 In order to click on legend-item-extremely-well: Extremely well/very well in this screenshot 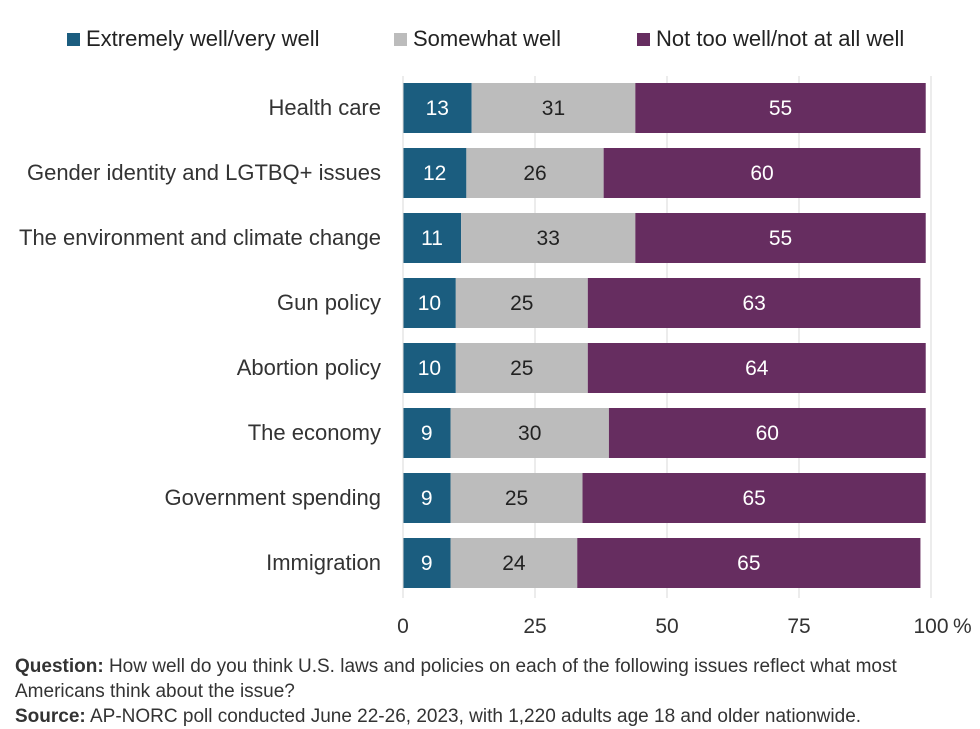, I will do `click(193, 39)`.